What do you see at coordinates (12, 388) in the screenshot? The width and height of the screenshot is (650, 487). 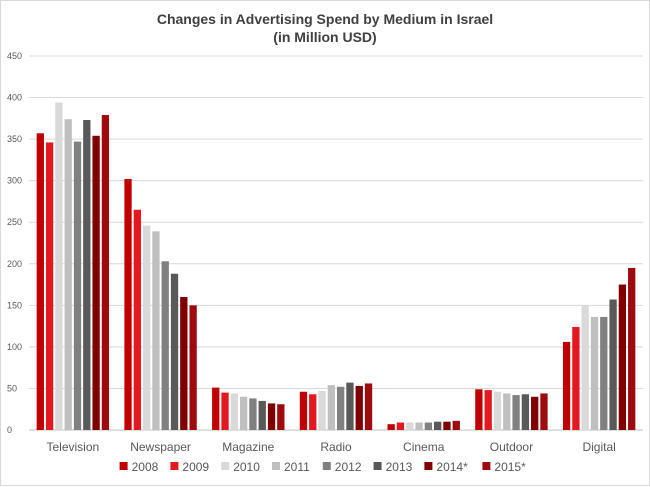 I see `y-tick-label: 50` at bounding box center [12, 388].